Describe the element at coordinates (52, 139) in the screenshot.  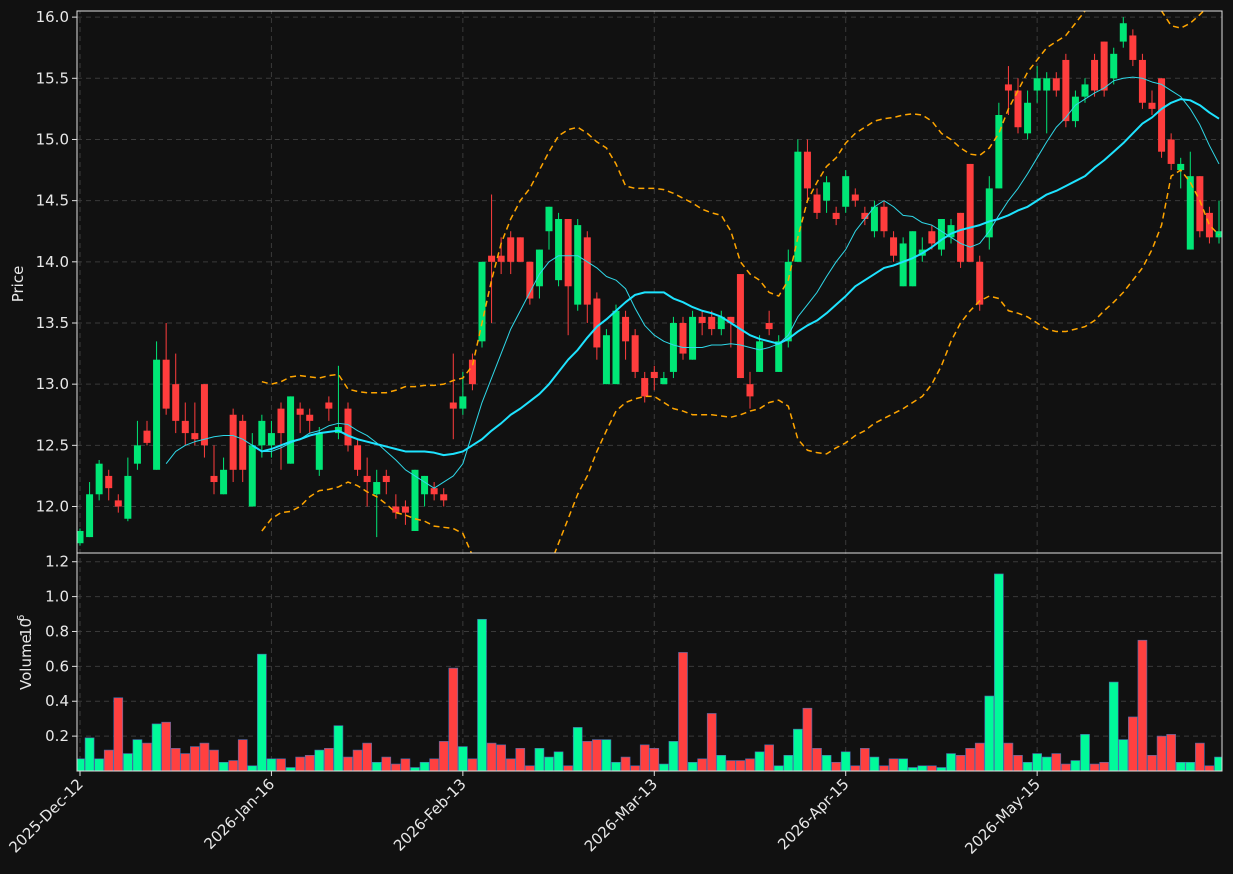
I see `y-tick-label: 15.0` at that location.